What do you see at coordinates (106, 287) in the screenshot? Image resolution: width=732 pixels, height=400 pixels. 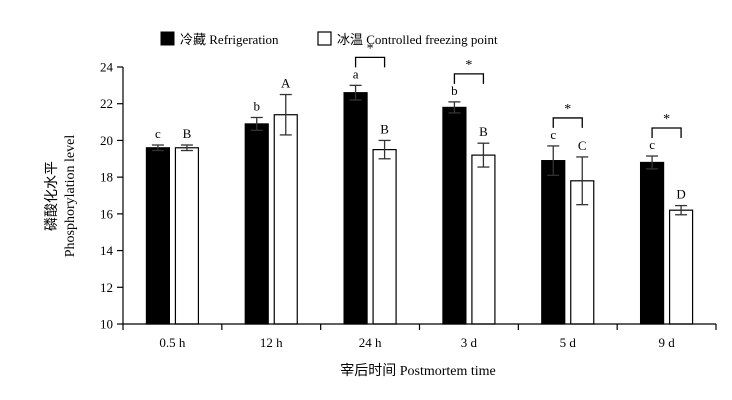 I see `y-tick-label: 12` at bounding box center [106, 287].